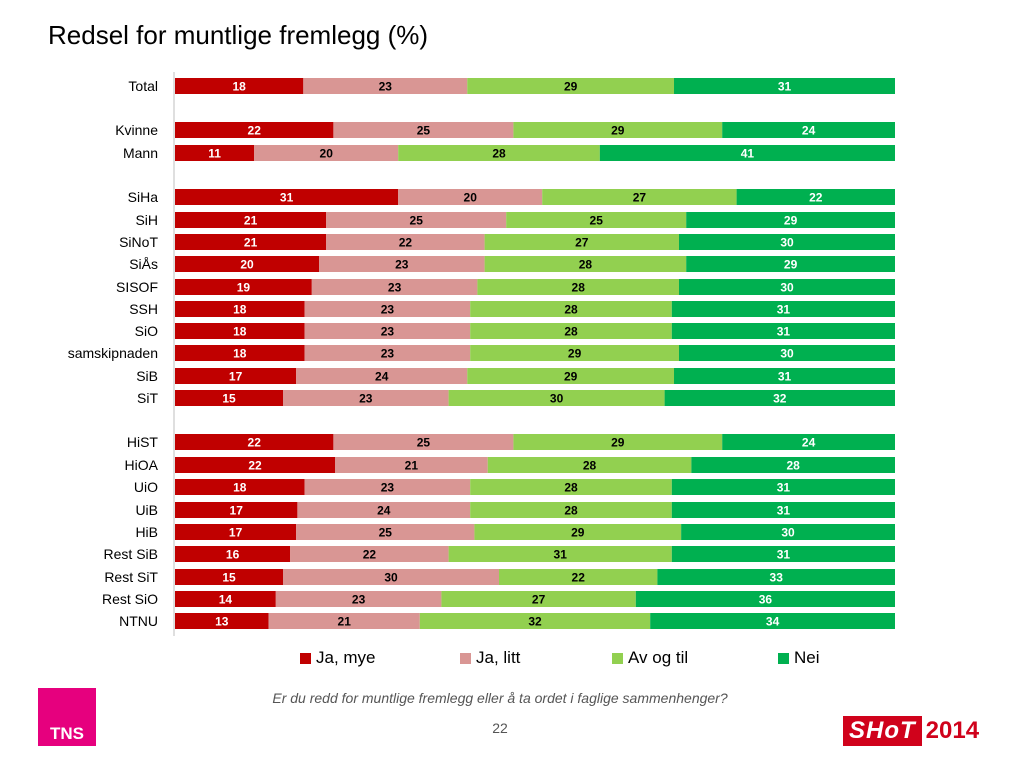  I want to click on category-label: Rest SiO, so click(130, 599).